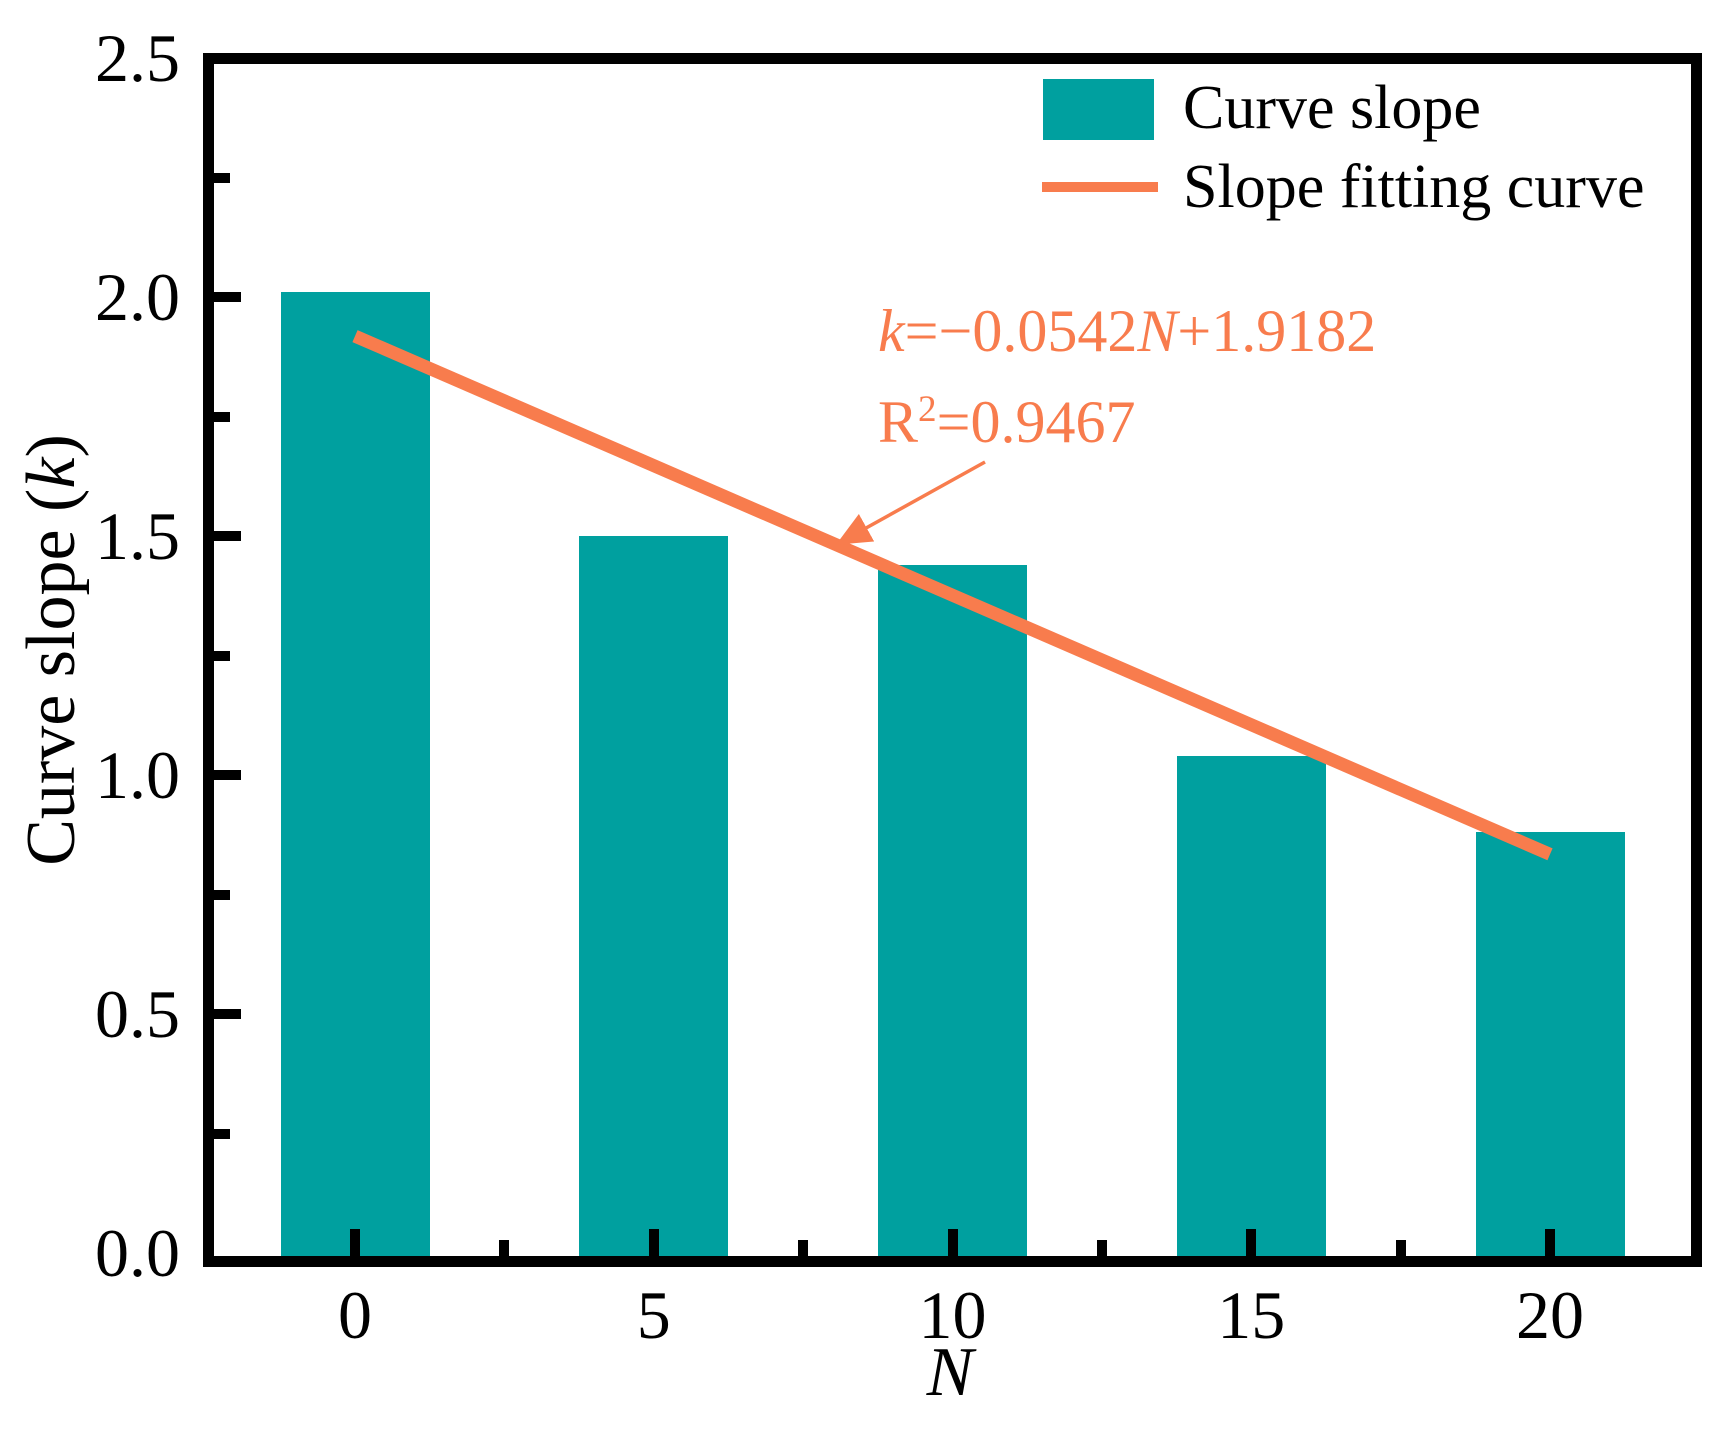 The height and width of the screenshot is (1431, 1729). What do you see at coordinates (222, 655) in the screenshot?
I see `y-minor-tick-1.25` at bounding box center [222, 655].